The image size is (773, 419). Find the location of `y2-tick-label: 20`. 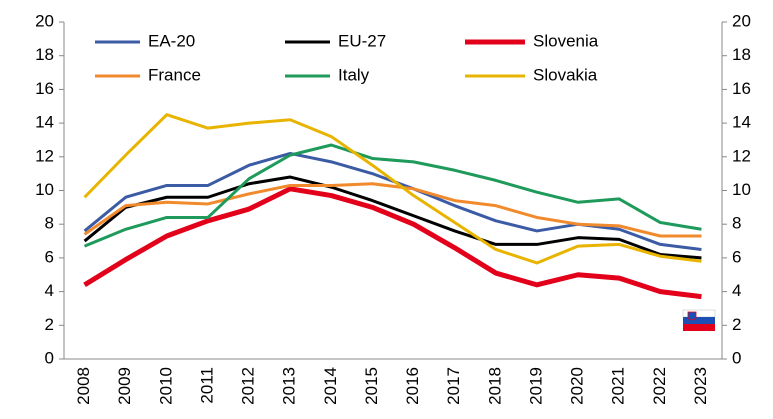

y2-tick-label: 20 is located at coordinates (741, 20).